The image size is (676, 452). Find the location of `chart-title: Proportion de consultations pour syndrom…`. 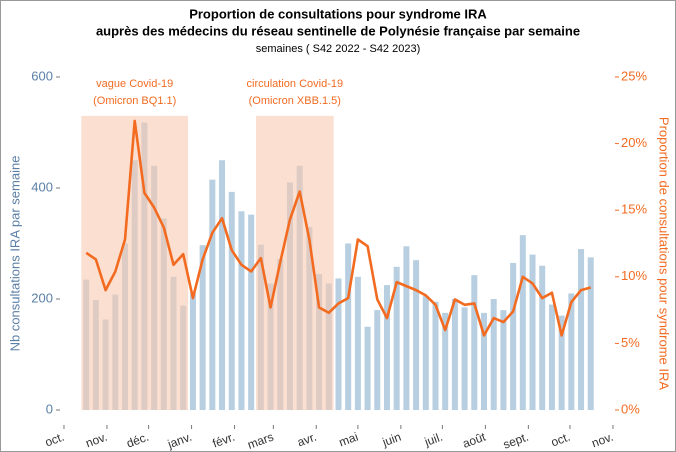

chart-title: Proportion de consultations pour syndrom… is located at coordinates (338, 13).